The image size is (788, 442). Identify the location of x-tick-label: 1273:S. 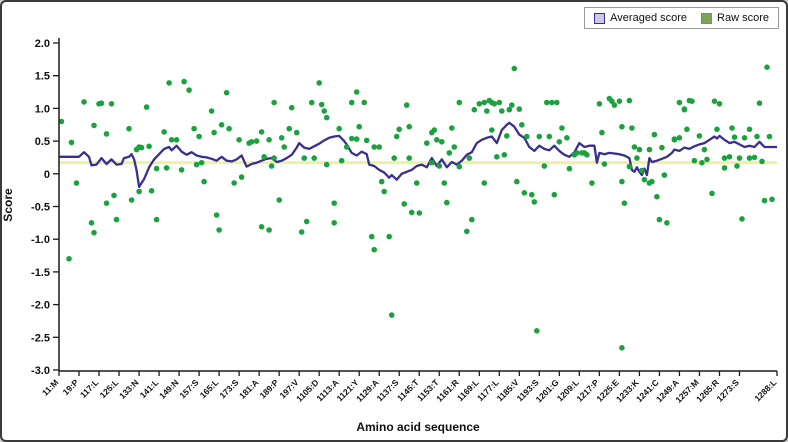
(727, 390).